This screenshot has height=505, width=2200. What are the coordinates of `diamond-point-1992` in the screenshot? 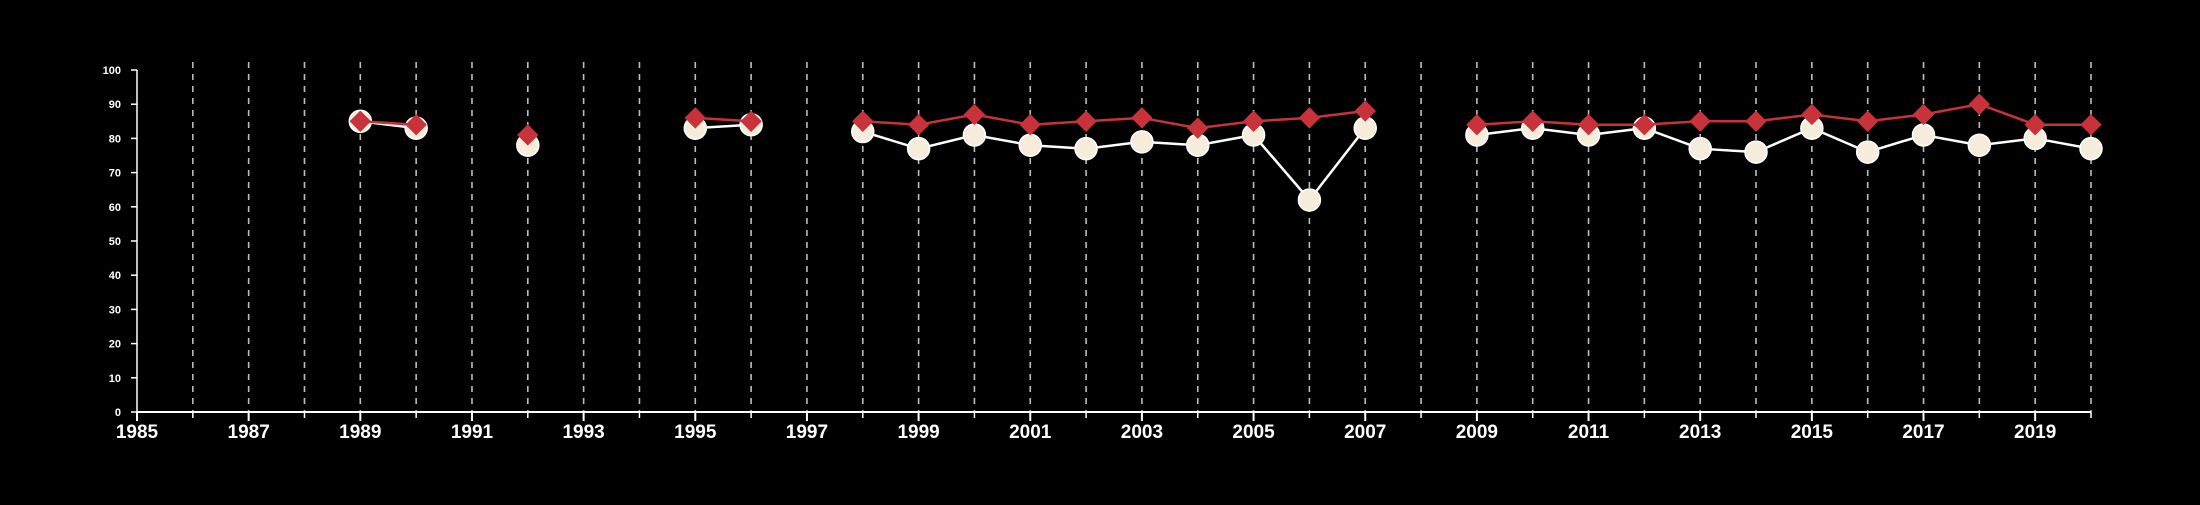 It's located at (528, 135).